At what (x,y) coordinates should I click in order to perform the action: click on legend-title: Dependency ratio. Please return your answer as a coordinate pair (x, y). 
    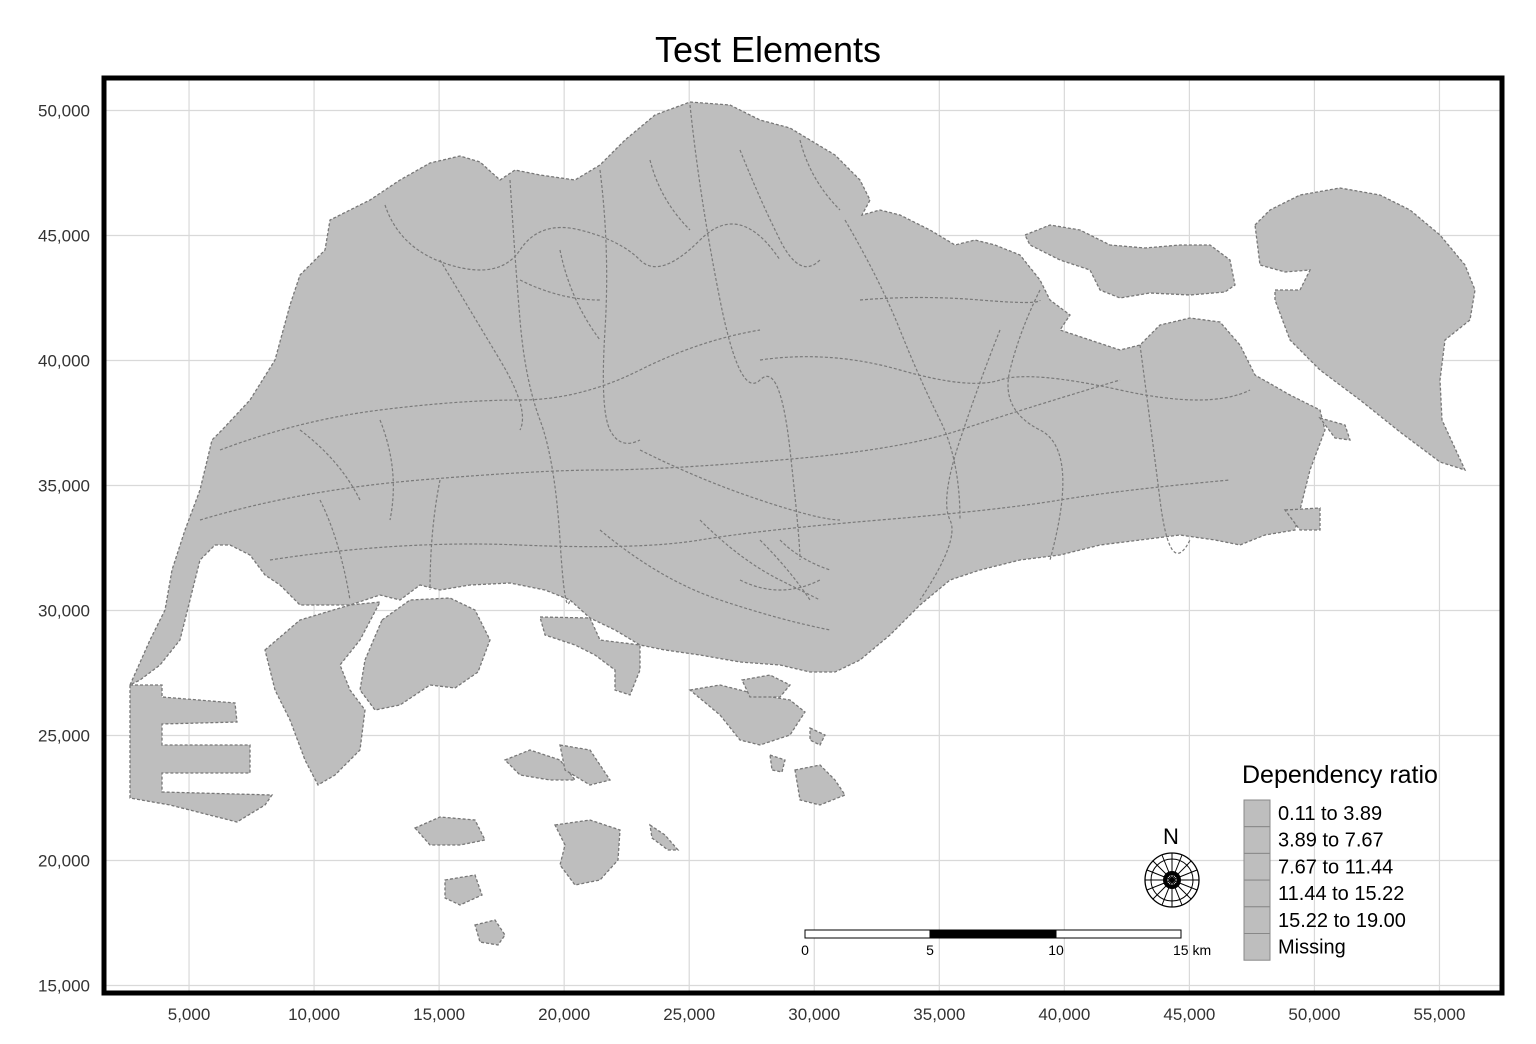
    Looking at the image, I should click on (1340, 775).